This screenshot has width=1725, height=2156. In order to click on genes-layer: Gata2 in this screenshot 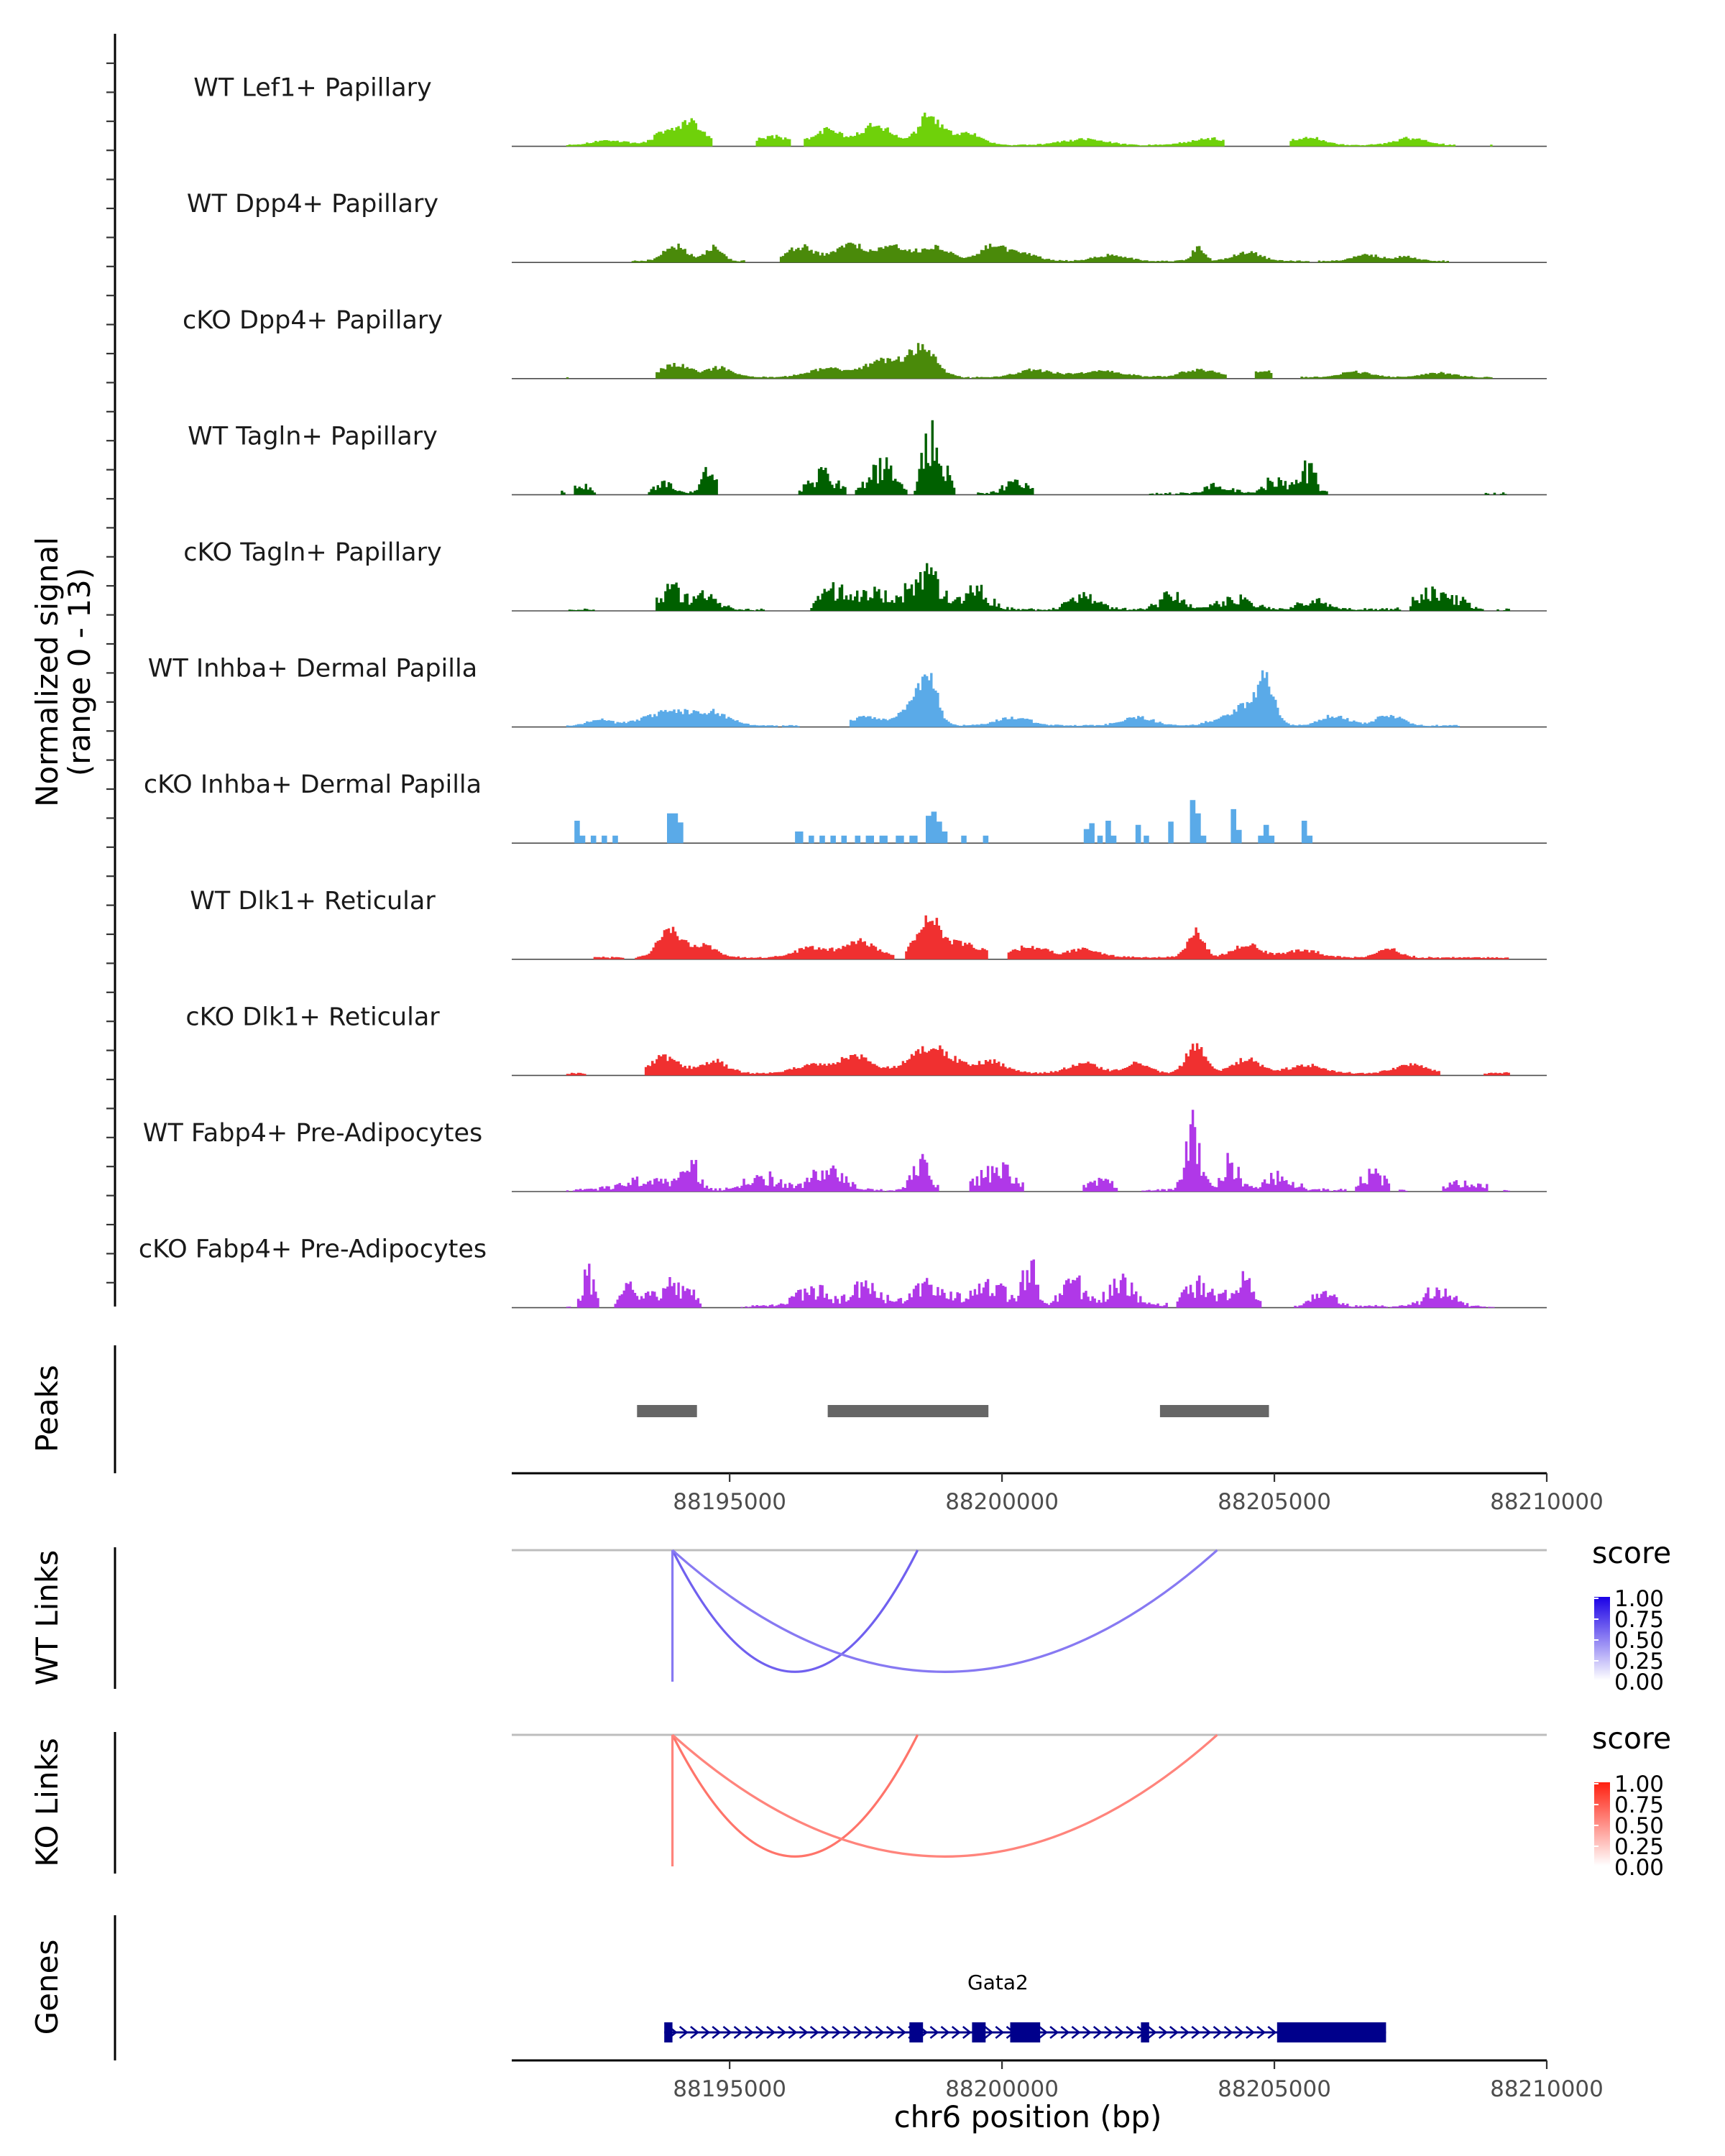, I will do `click(1025, 2006)`.